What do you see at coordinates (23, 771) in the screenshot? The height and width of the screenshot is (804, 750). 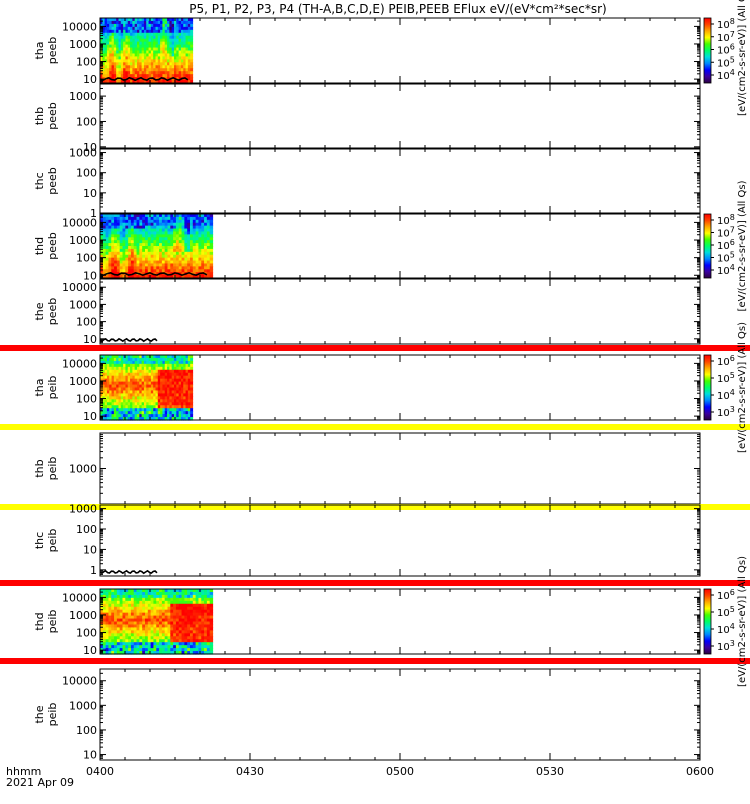 I see `x-axis-row-label-hhmm: hhmm` at bounding box center [23, 771].